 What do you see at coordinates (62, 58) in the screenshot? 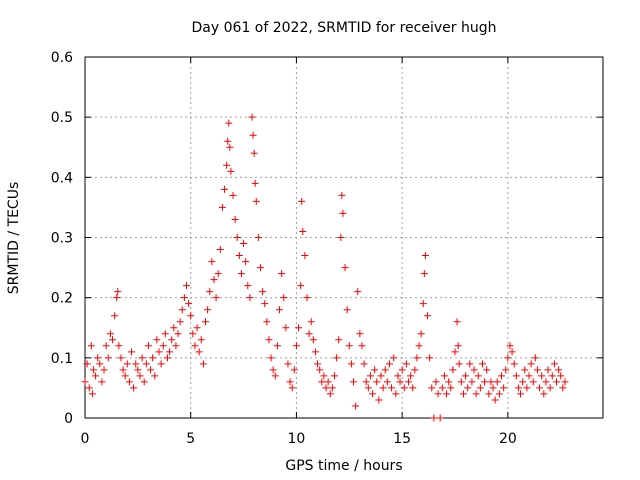
I see `y-tick-label: 0.6` at bounding box center [62, 58].